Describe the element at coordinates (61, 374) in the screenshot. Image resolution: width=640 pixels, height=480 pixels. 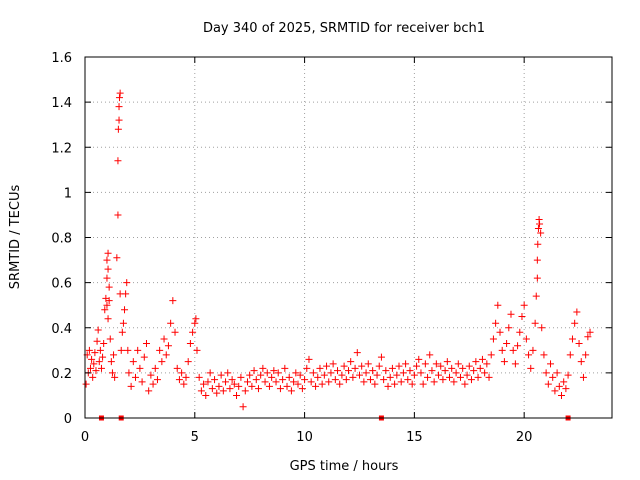
I see `y-tick-label: 0.2` at that location.